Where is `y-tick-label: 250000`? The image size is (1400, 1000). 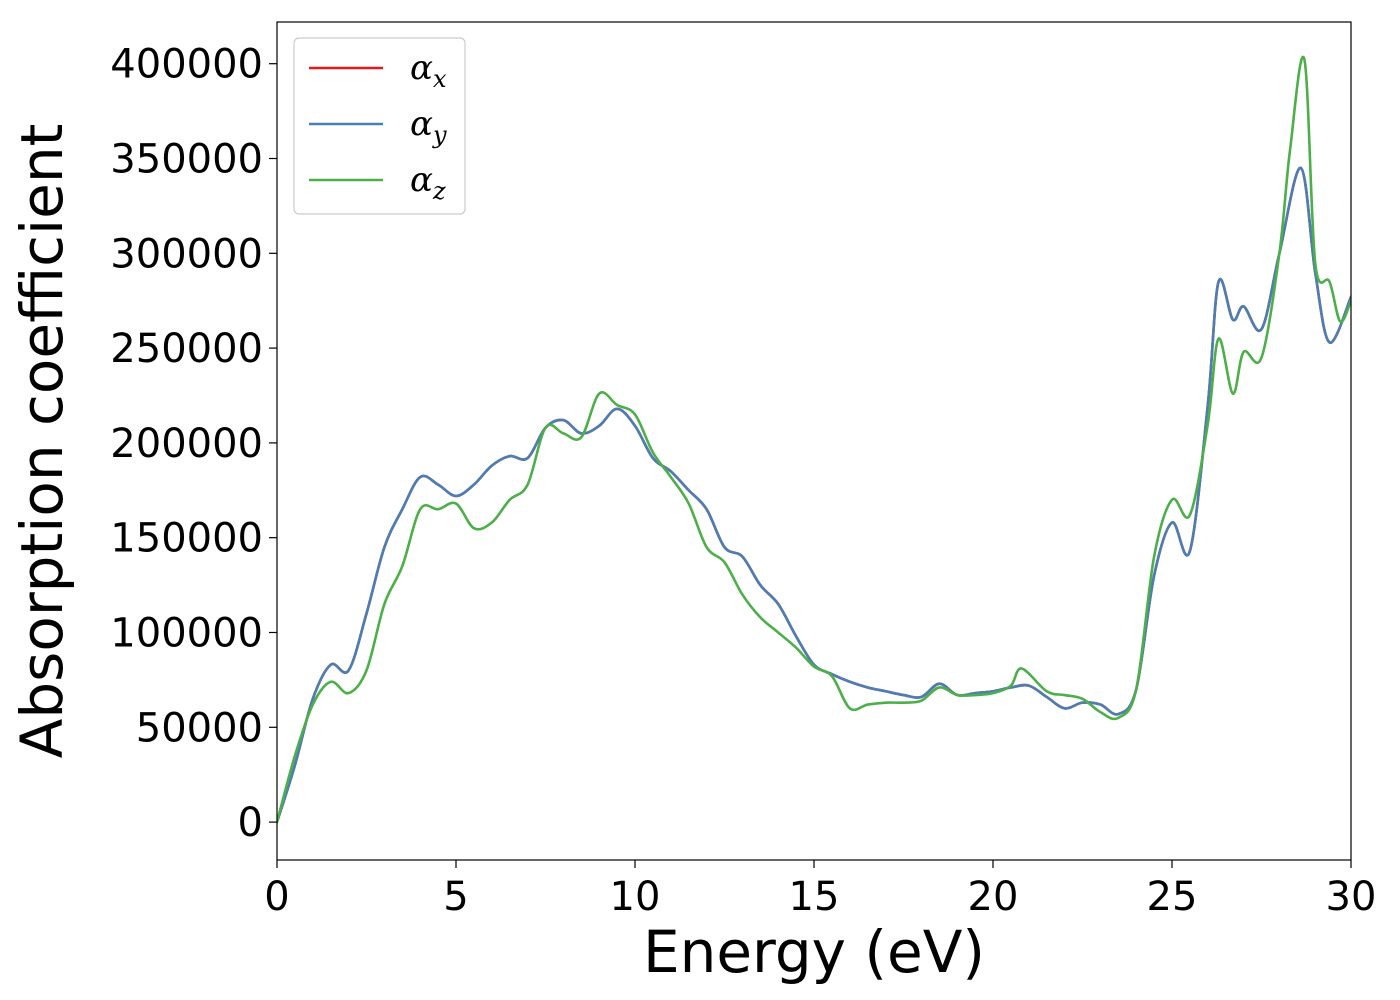 y-tick-label: 250000 is located at coordinates (186, 349).